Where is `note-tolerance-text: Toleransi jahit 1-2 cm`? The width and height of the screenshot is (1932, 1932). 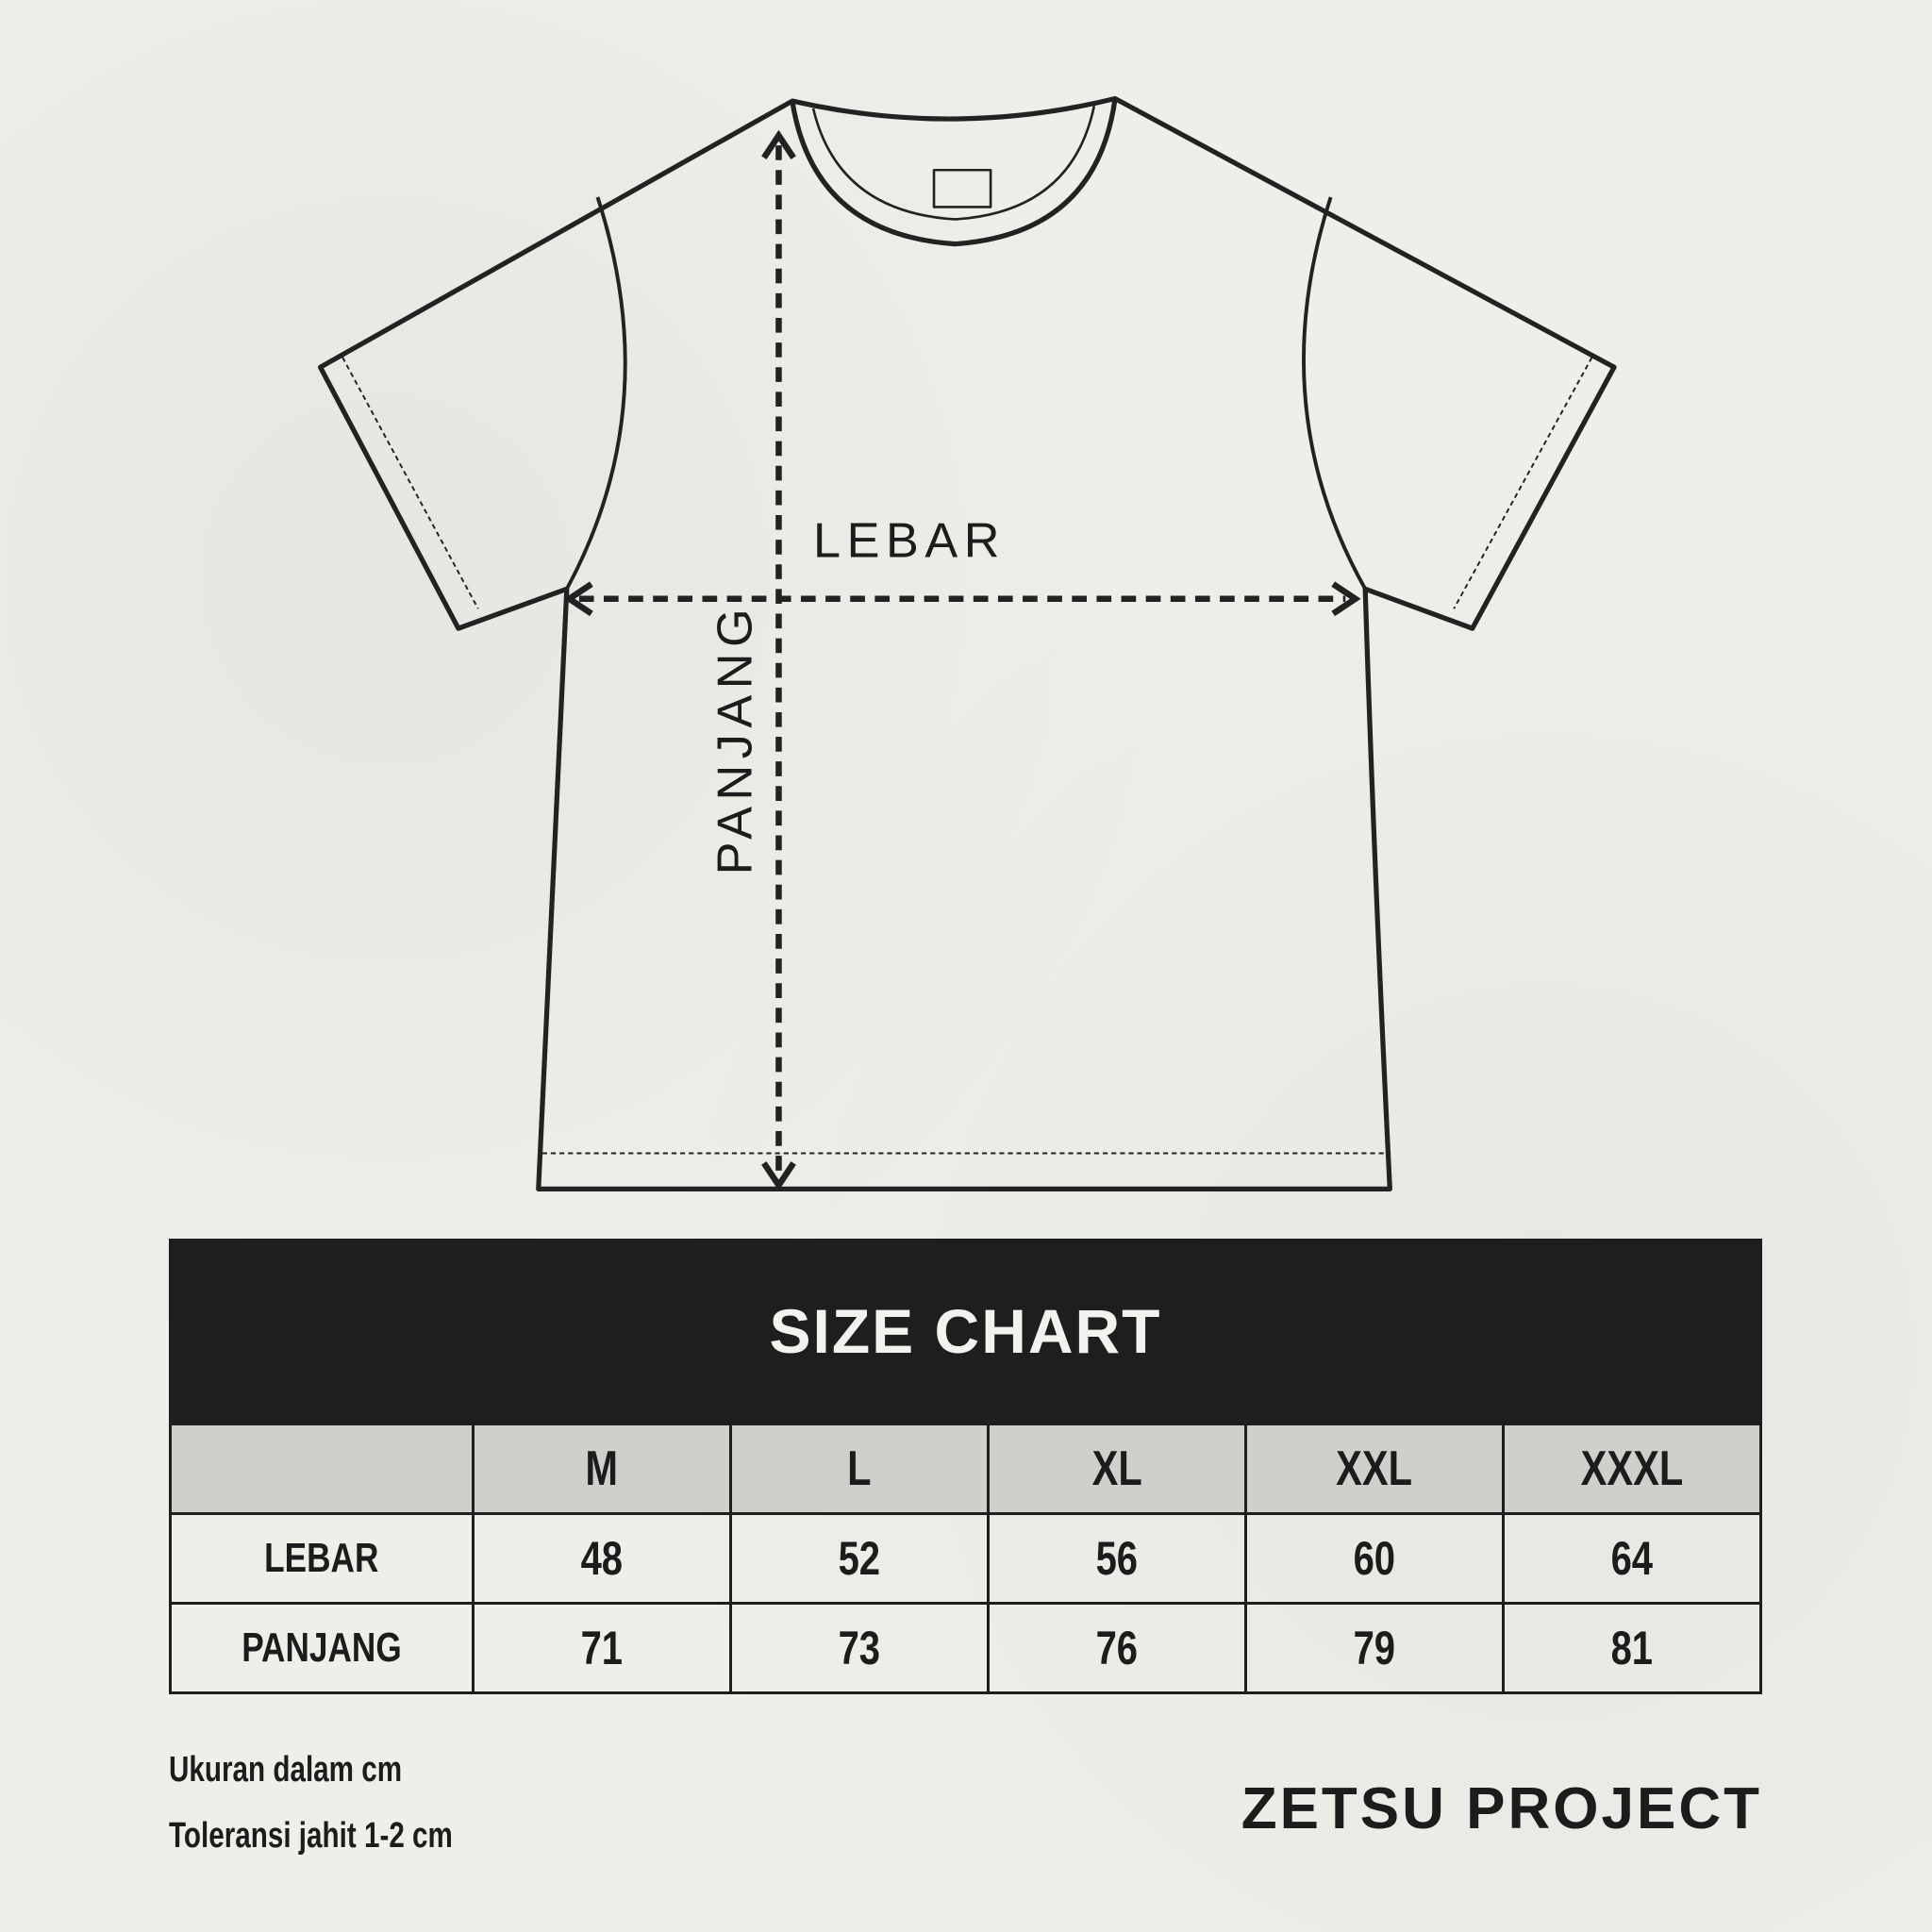 note-tolerance-text: Toleransi jahit 1-2 cm is located at coordinates (311, 1836).